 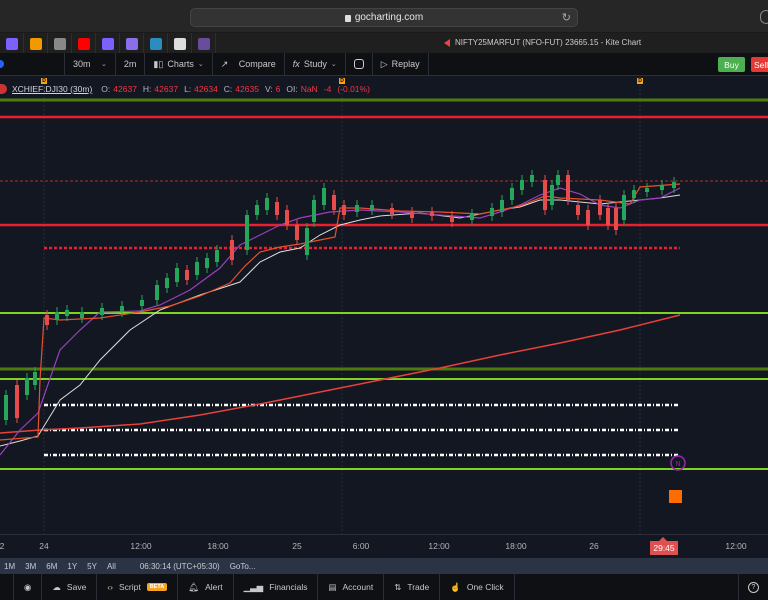 I want to click on study-dropdown: fx Study ⌄, so click(x=315, y=64).